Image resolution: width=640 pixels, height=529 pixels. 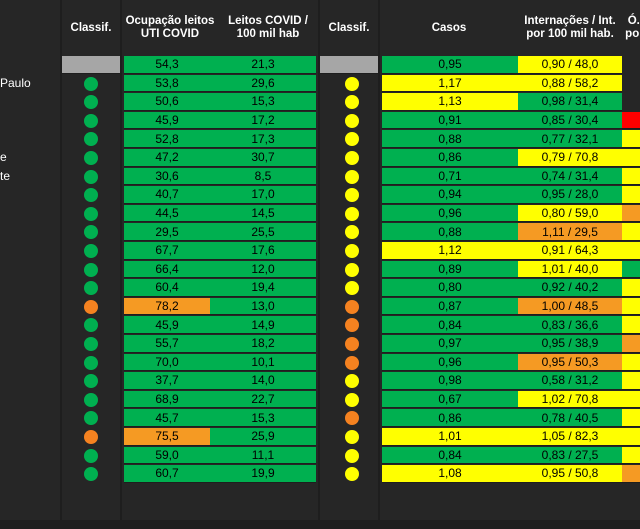 I want to click on ocupacao-cell: 60,7, so click(x=167, y=474).